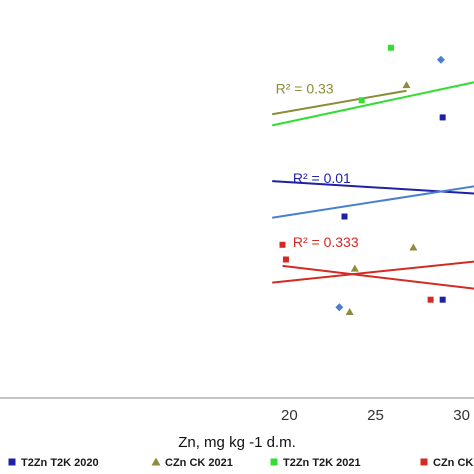 The height and width of the screenshot is (474, 474). I want to click on legend-item-2: T2Zn T2K 2021, so click(315, 463).